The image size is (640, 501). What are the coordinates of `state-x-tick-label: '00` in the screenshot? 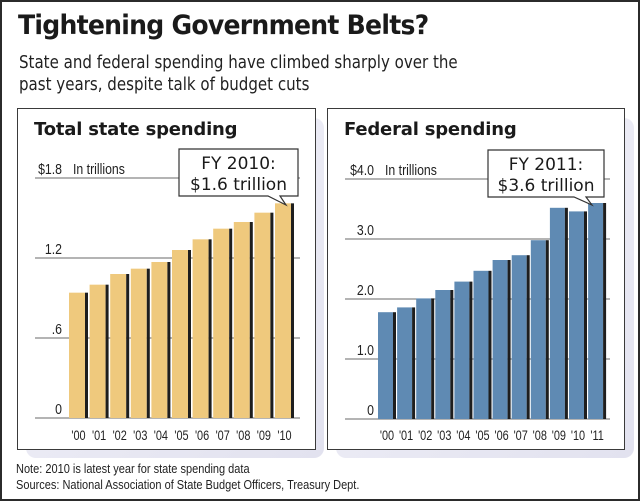 It's located at (78, 436).